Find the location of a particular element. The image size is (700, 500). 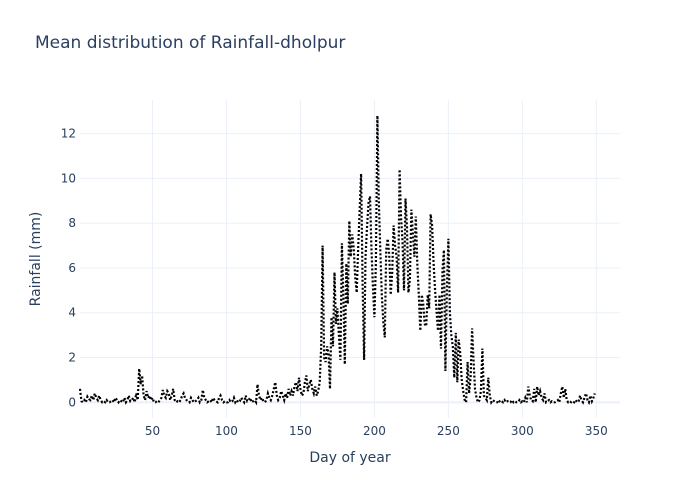

y-tick-label: 6 is located at coordinates (72, 268).